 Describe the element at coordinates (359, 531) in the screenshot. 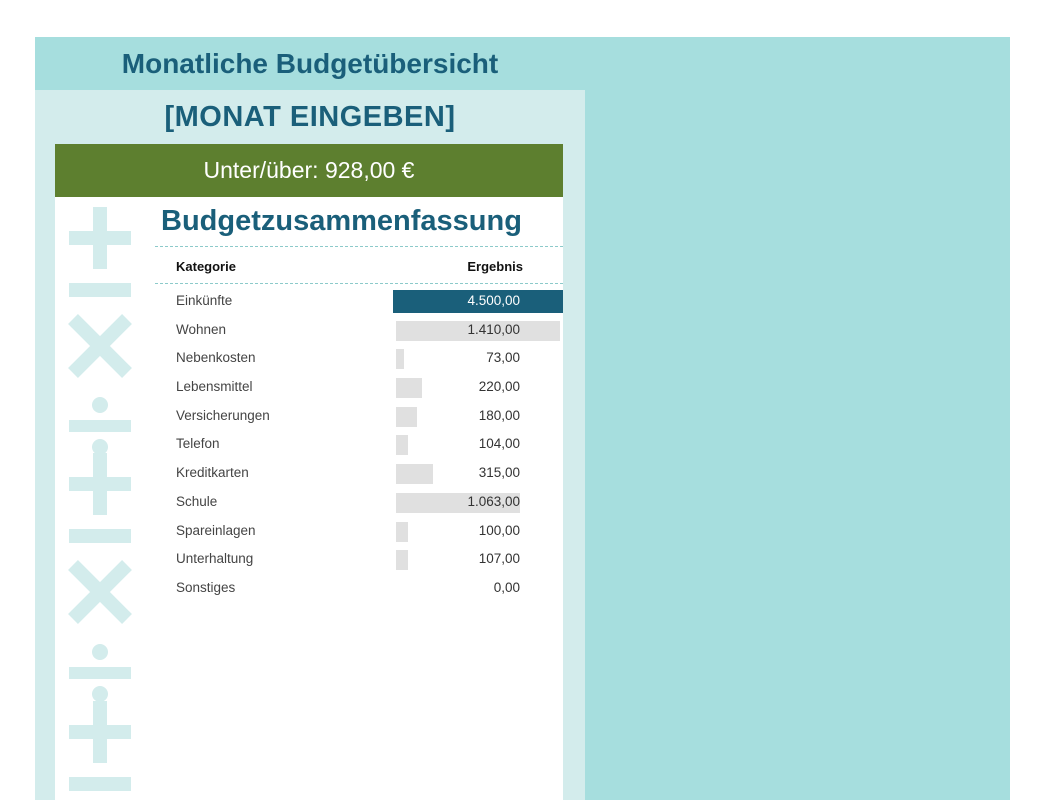

I see `table-row: Spareinlagen 100,00` at that location.